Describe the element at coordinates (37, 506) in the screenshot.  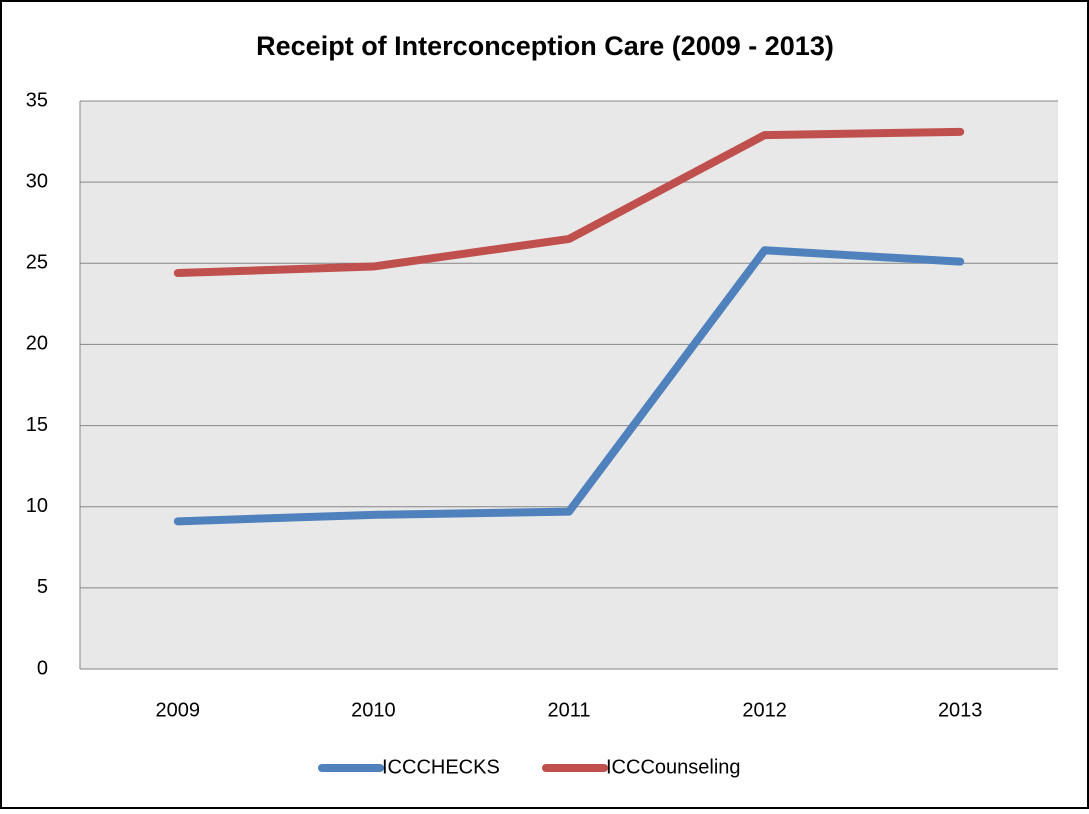
I see `y-tick-label: 10` at that location.